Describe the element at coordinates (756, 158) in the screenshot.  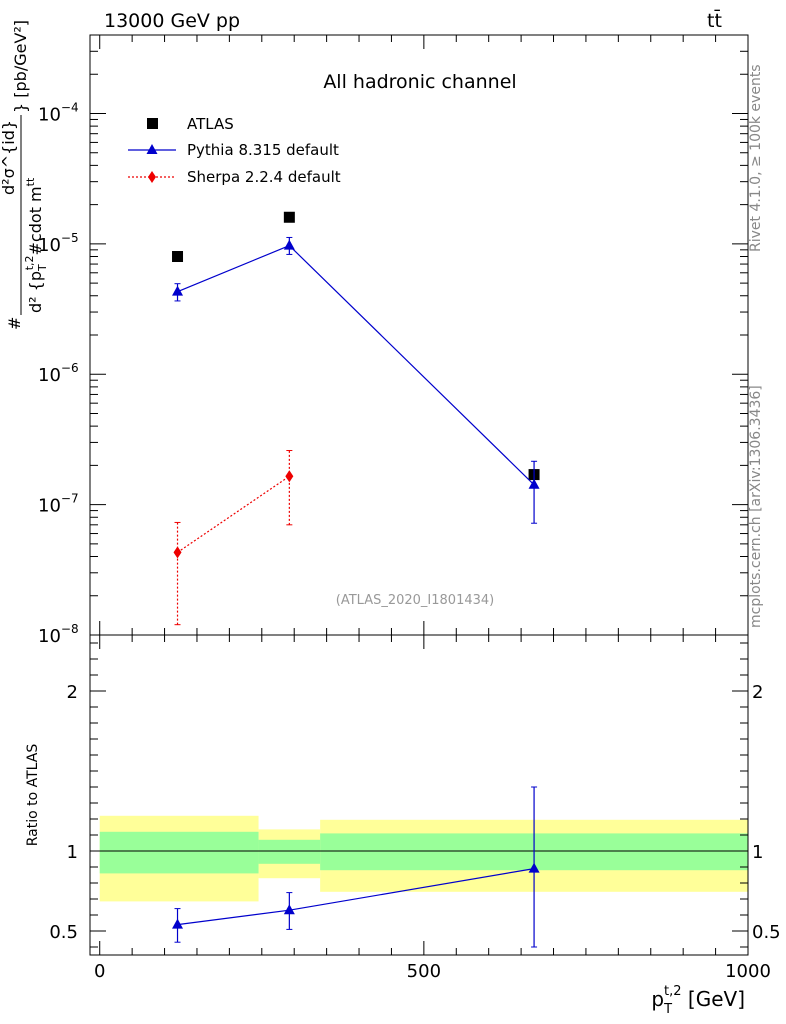
I see `side-label-top: Rivet 4.1.0, ≥ 100k events` at that location.